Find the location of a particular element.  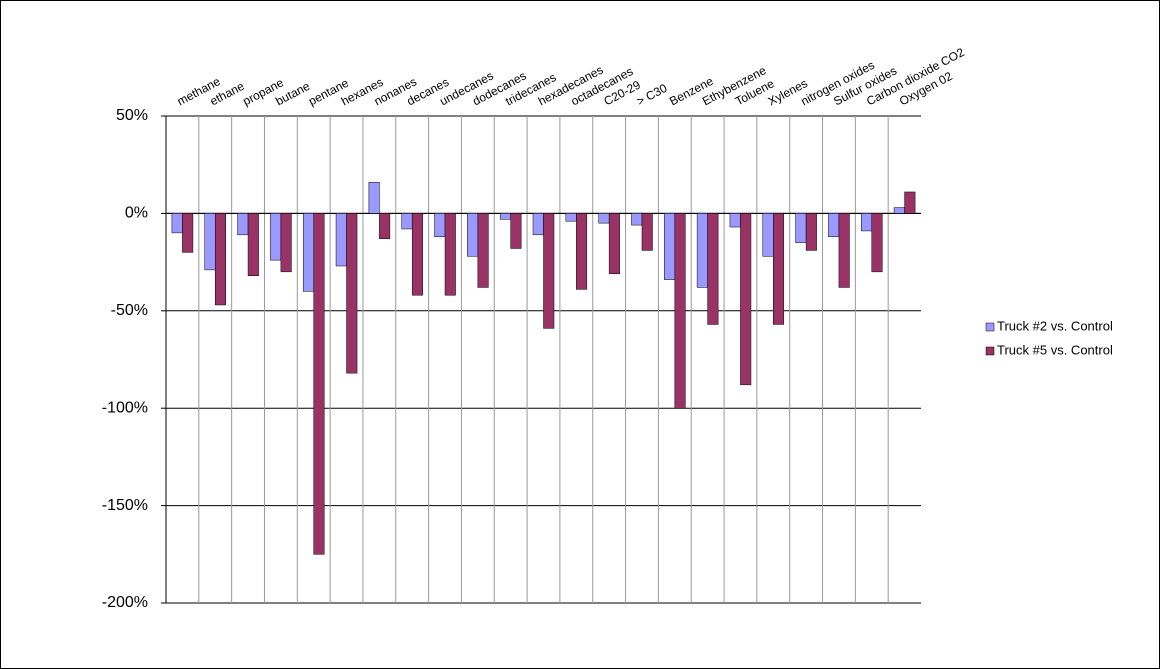

y-tick-label: -50% is located at coordinates (129, 310).